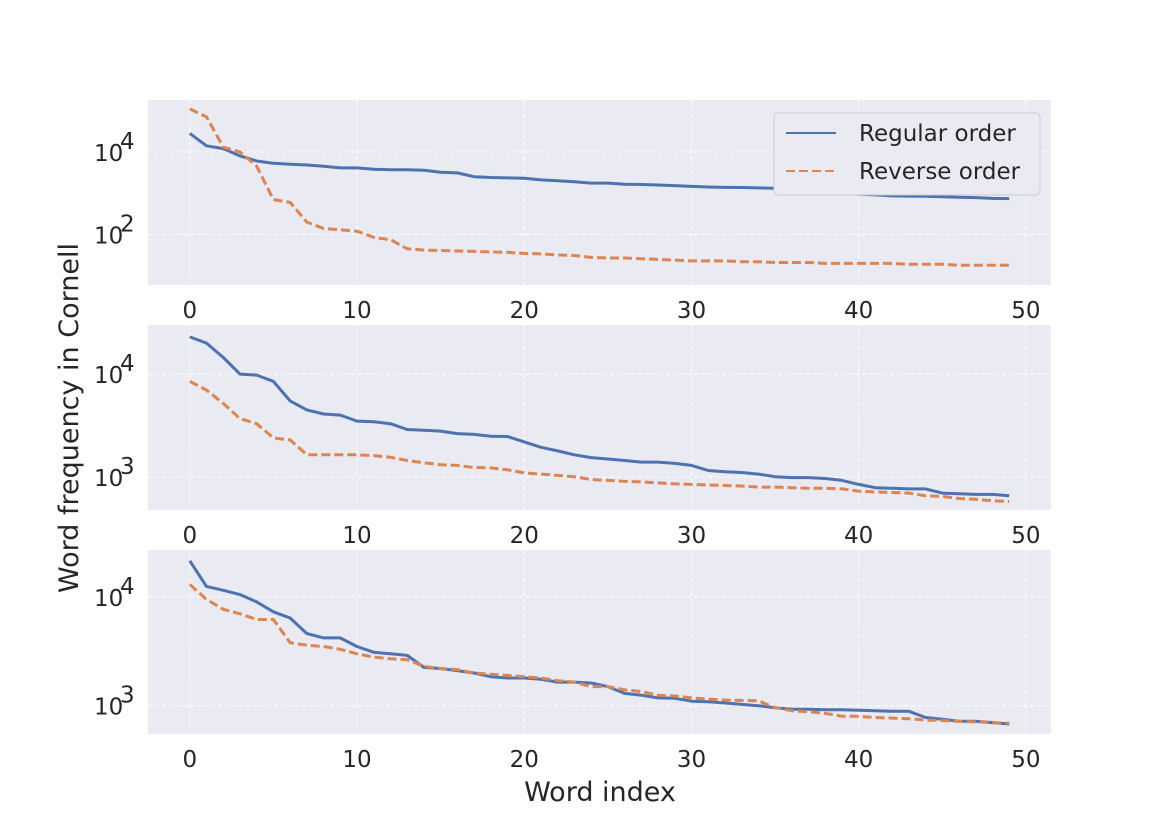 Image resolution: width=1170 pixels, height=827 pixels. What do you see at coordinates (937, 134) in the screenshot?
I see `legend-label-regular: Regular order` at bounding box center [937, 134].